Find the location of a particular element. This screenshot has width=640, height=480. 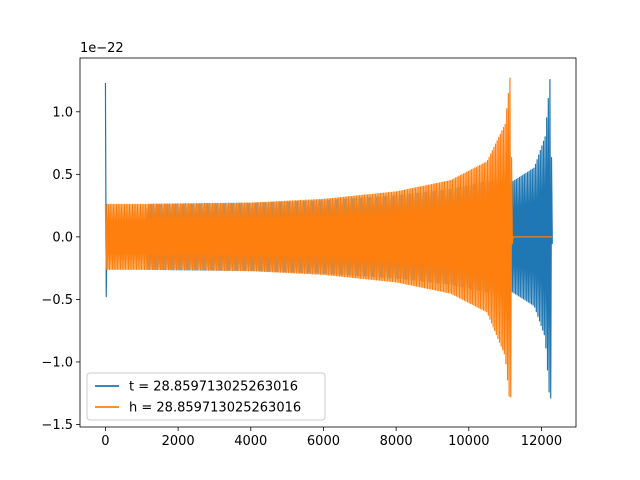

x-tick-label: 4000 is located at coordinates (250, 441).